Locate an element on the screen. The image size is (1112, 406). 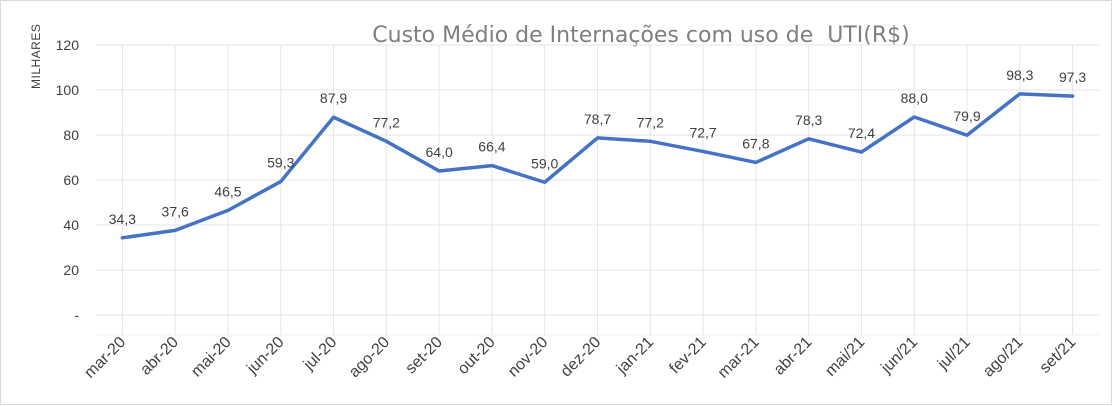
data-label: 88,0 is located at coordinates (914, 98).